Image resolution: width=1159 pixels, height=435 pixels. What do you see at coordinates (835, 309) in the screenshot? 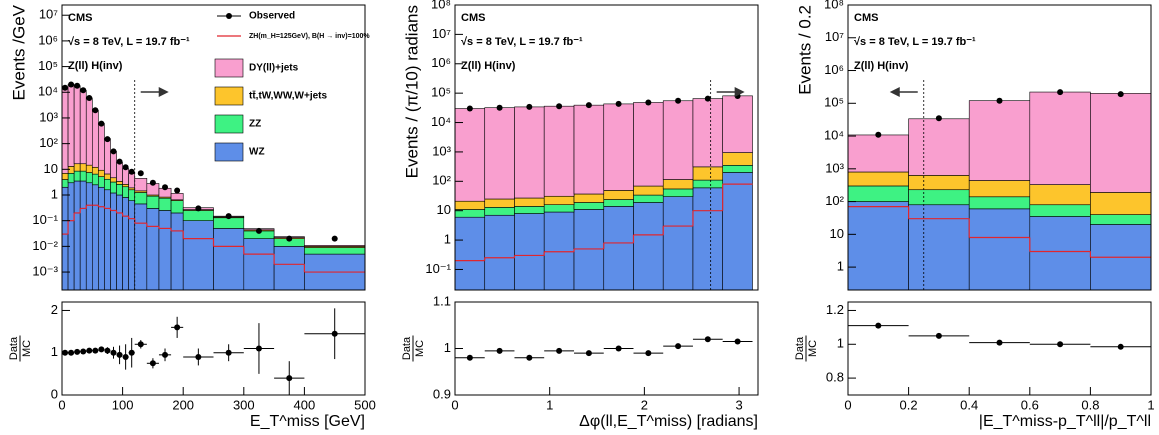
I see `y-tick-label: 1.2` at bounding box center [835, 309].